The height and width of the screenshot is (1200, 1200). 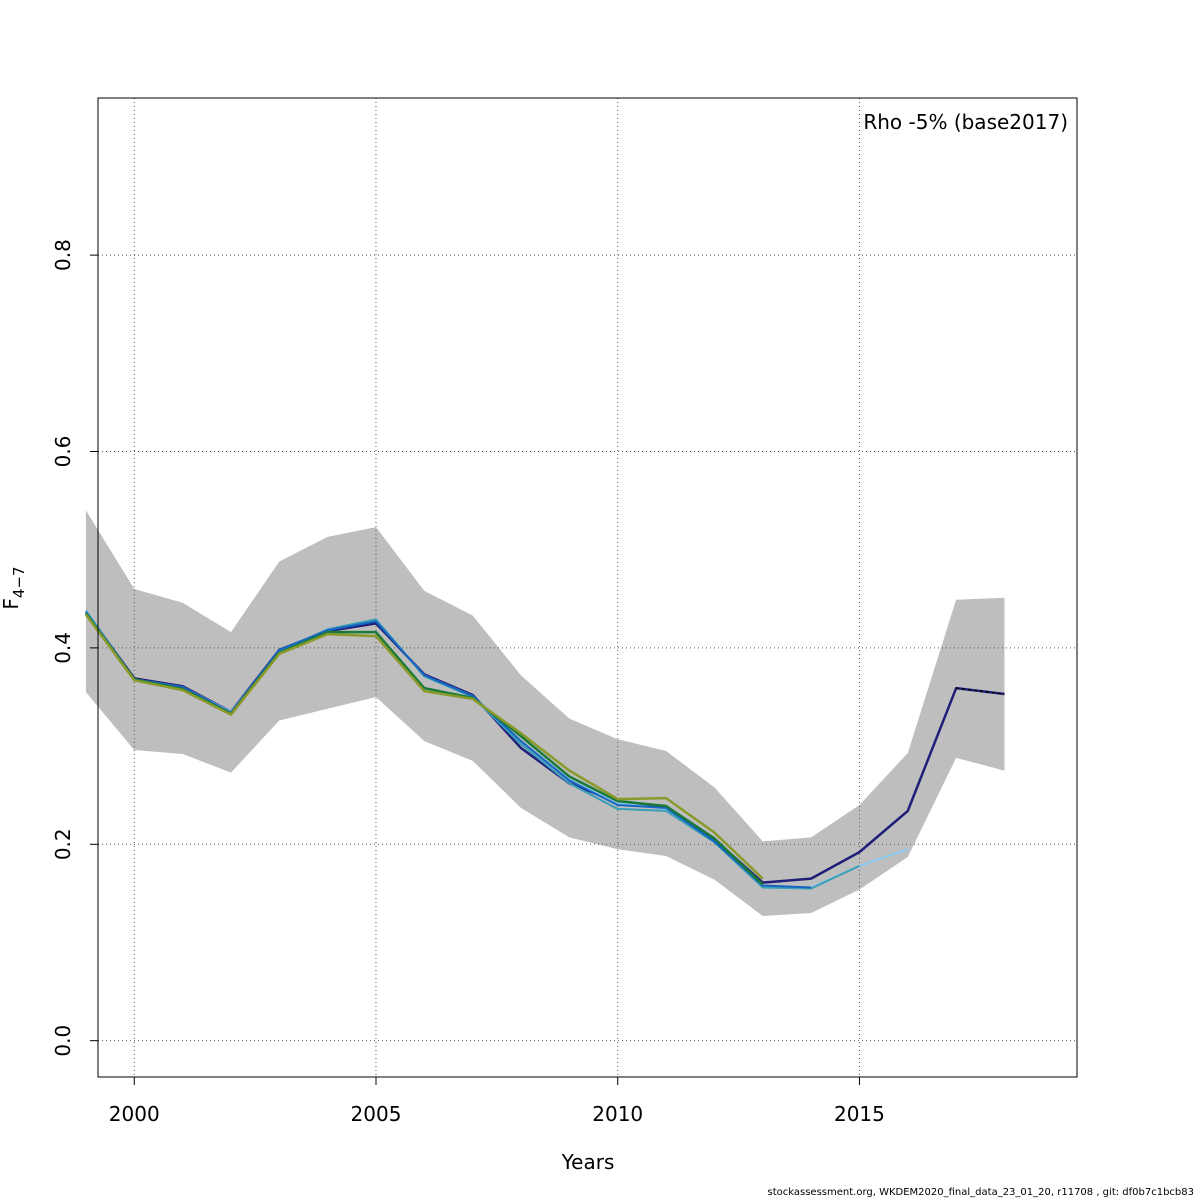 I want to click on y-tick-label-2: 0.4, so click(x=63, y=648).